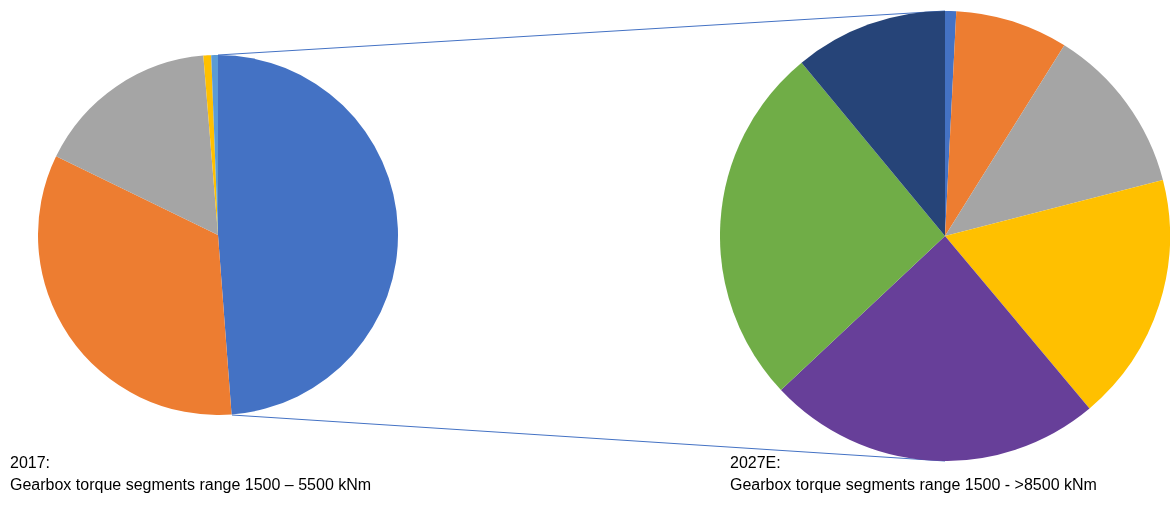 The height and width of the screenshot is (525, 1172). What do you see at coordinates (191, 485) in the screenshot?
I see `text: Gearbox torque segments range 1500 – 5500 kNm` at bounding box center [191, 485].